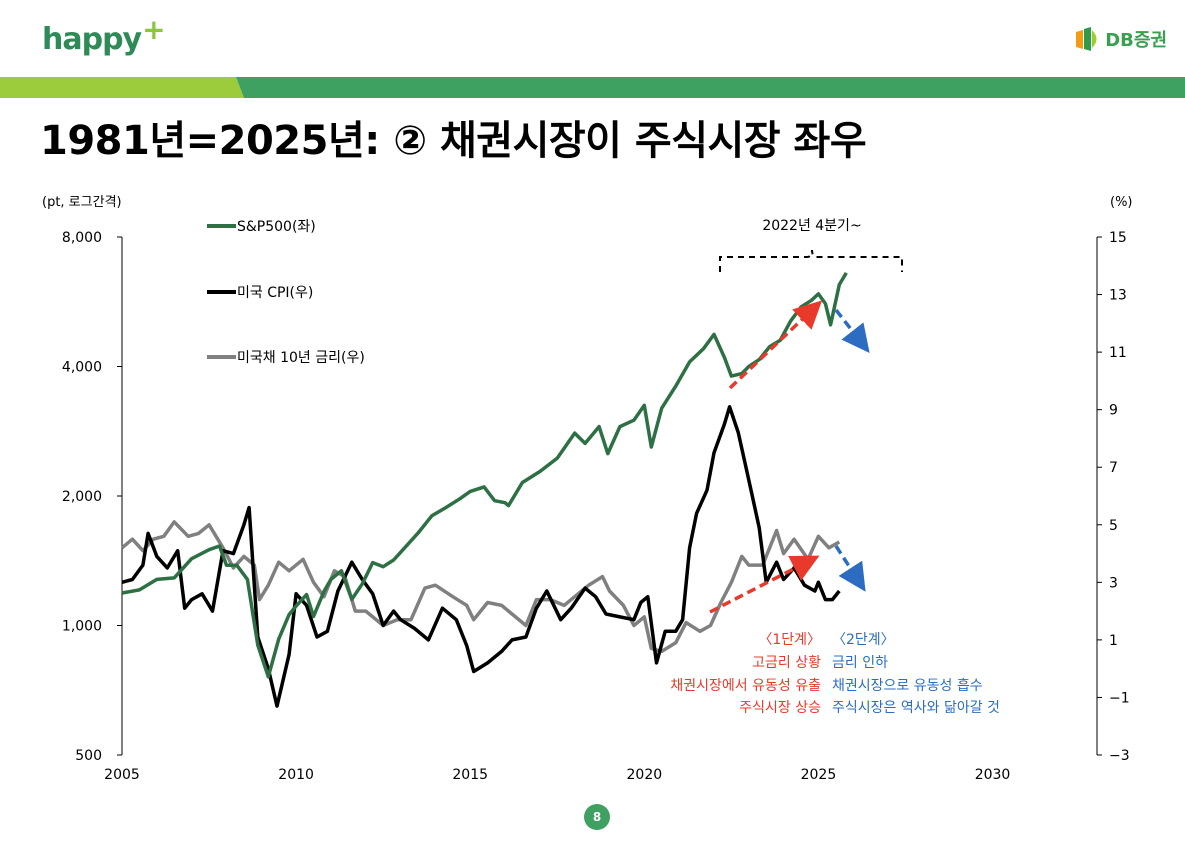 Image resolution: width=1185 pixels, height=845 pixels. I want to click on right-tick-label: 7, so click(1113, 468).